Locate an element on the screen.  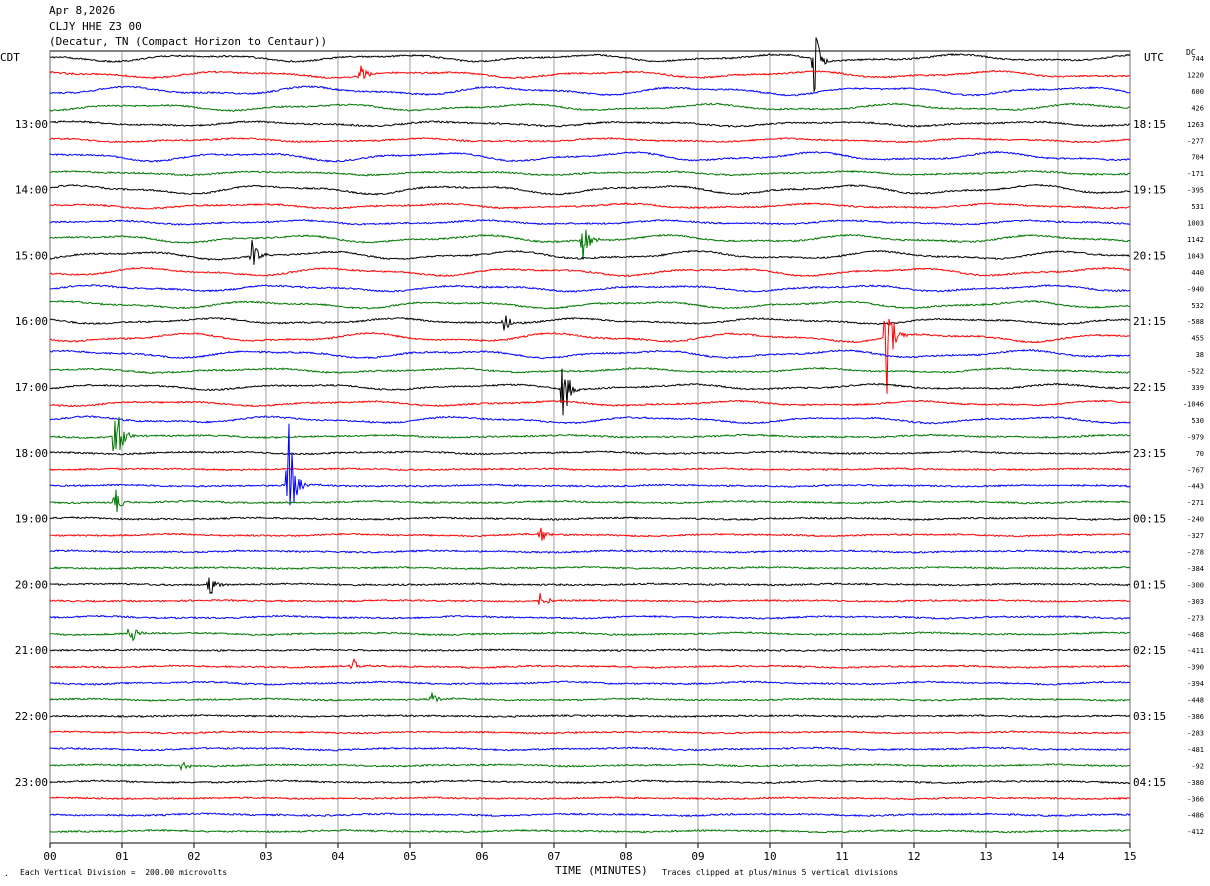
dc-offset-label: 426 is located at coordinates (1197, 108).